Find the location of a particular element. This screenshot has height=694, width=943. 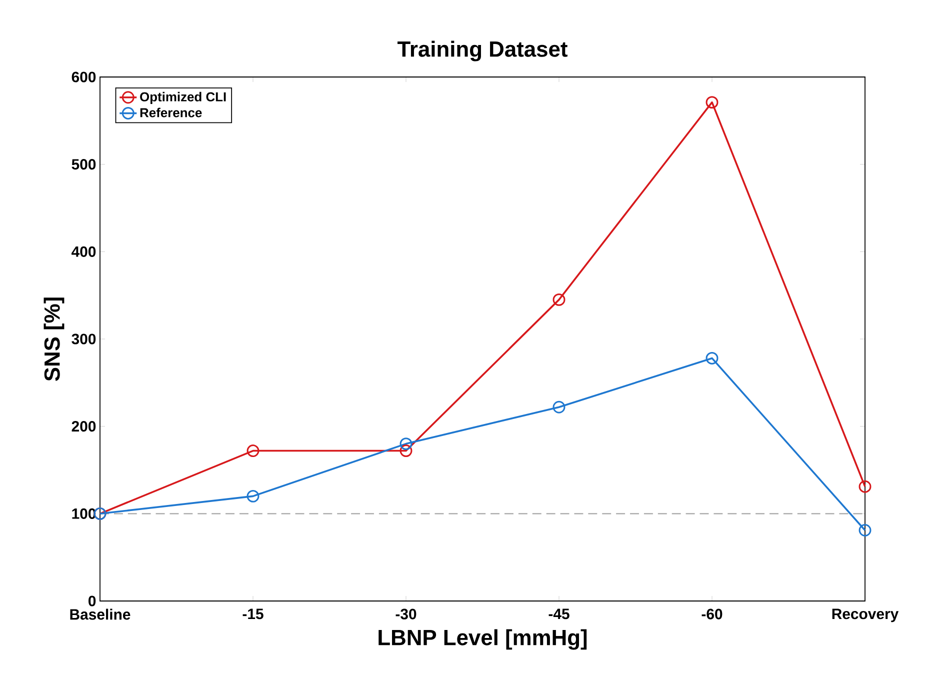

y-tick-label: 0 is located at coordinates (92, 601).